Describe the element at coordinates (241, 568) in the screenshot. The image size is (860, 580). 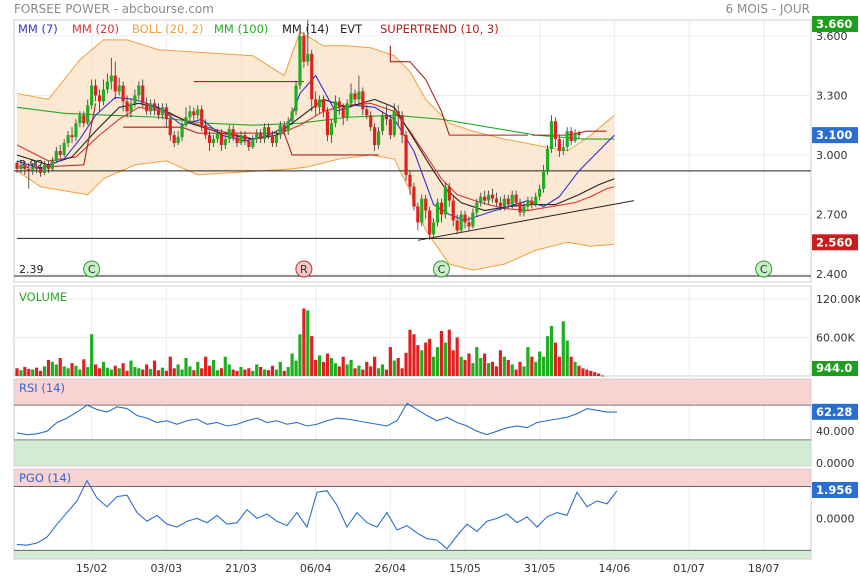
I see `x-tick-label: 21/03` at that location.